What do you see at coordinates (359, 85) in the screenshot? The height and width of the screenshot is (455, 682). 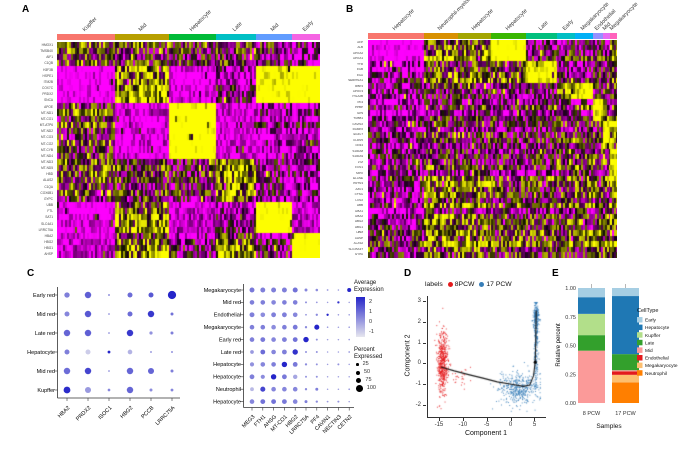 I see `gene-row-label: RBP4` at bounding box center [359, 85].